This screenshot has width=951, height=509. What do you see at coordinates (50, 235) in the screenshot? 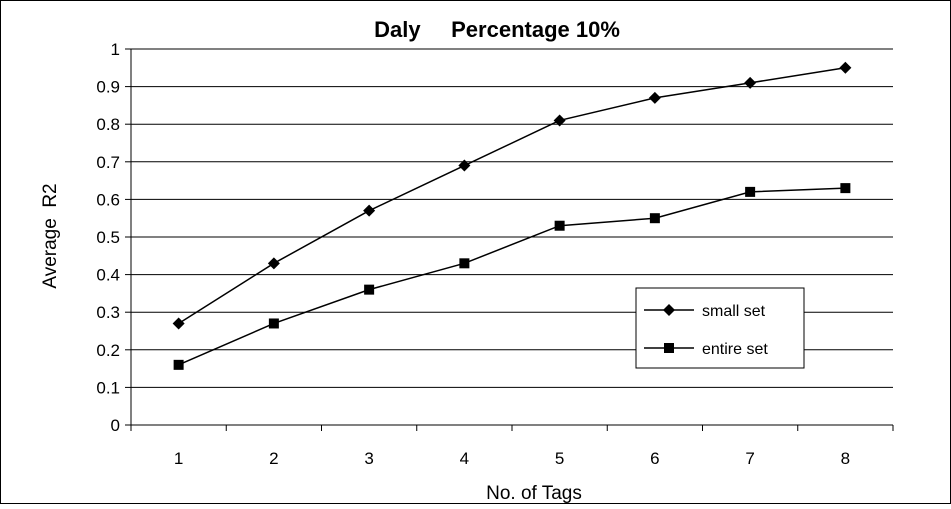
I see `y-axis-label: Average R2` at bounding box center [50, 235].